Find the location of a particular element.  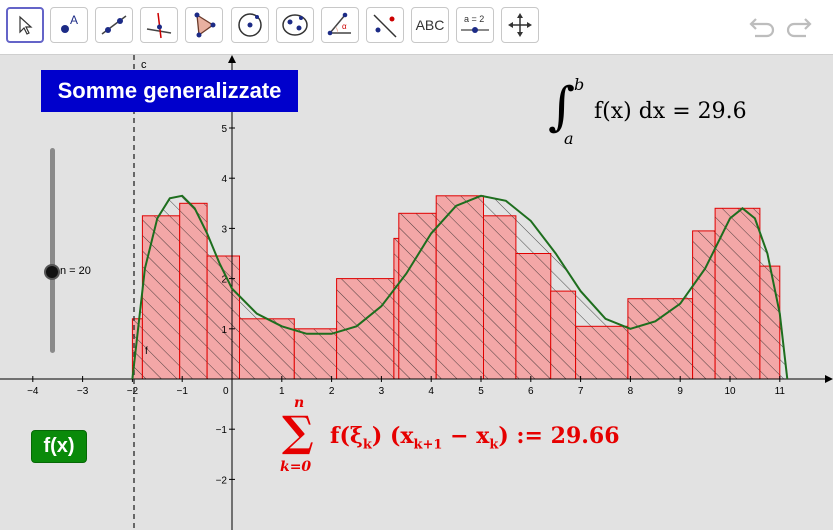

undo-icon is located at coordinates (762, 28).